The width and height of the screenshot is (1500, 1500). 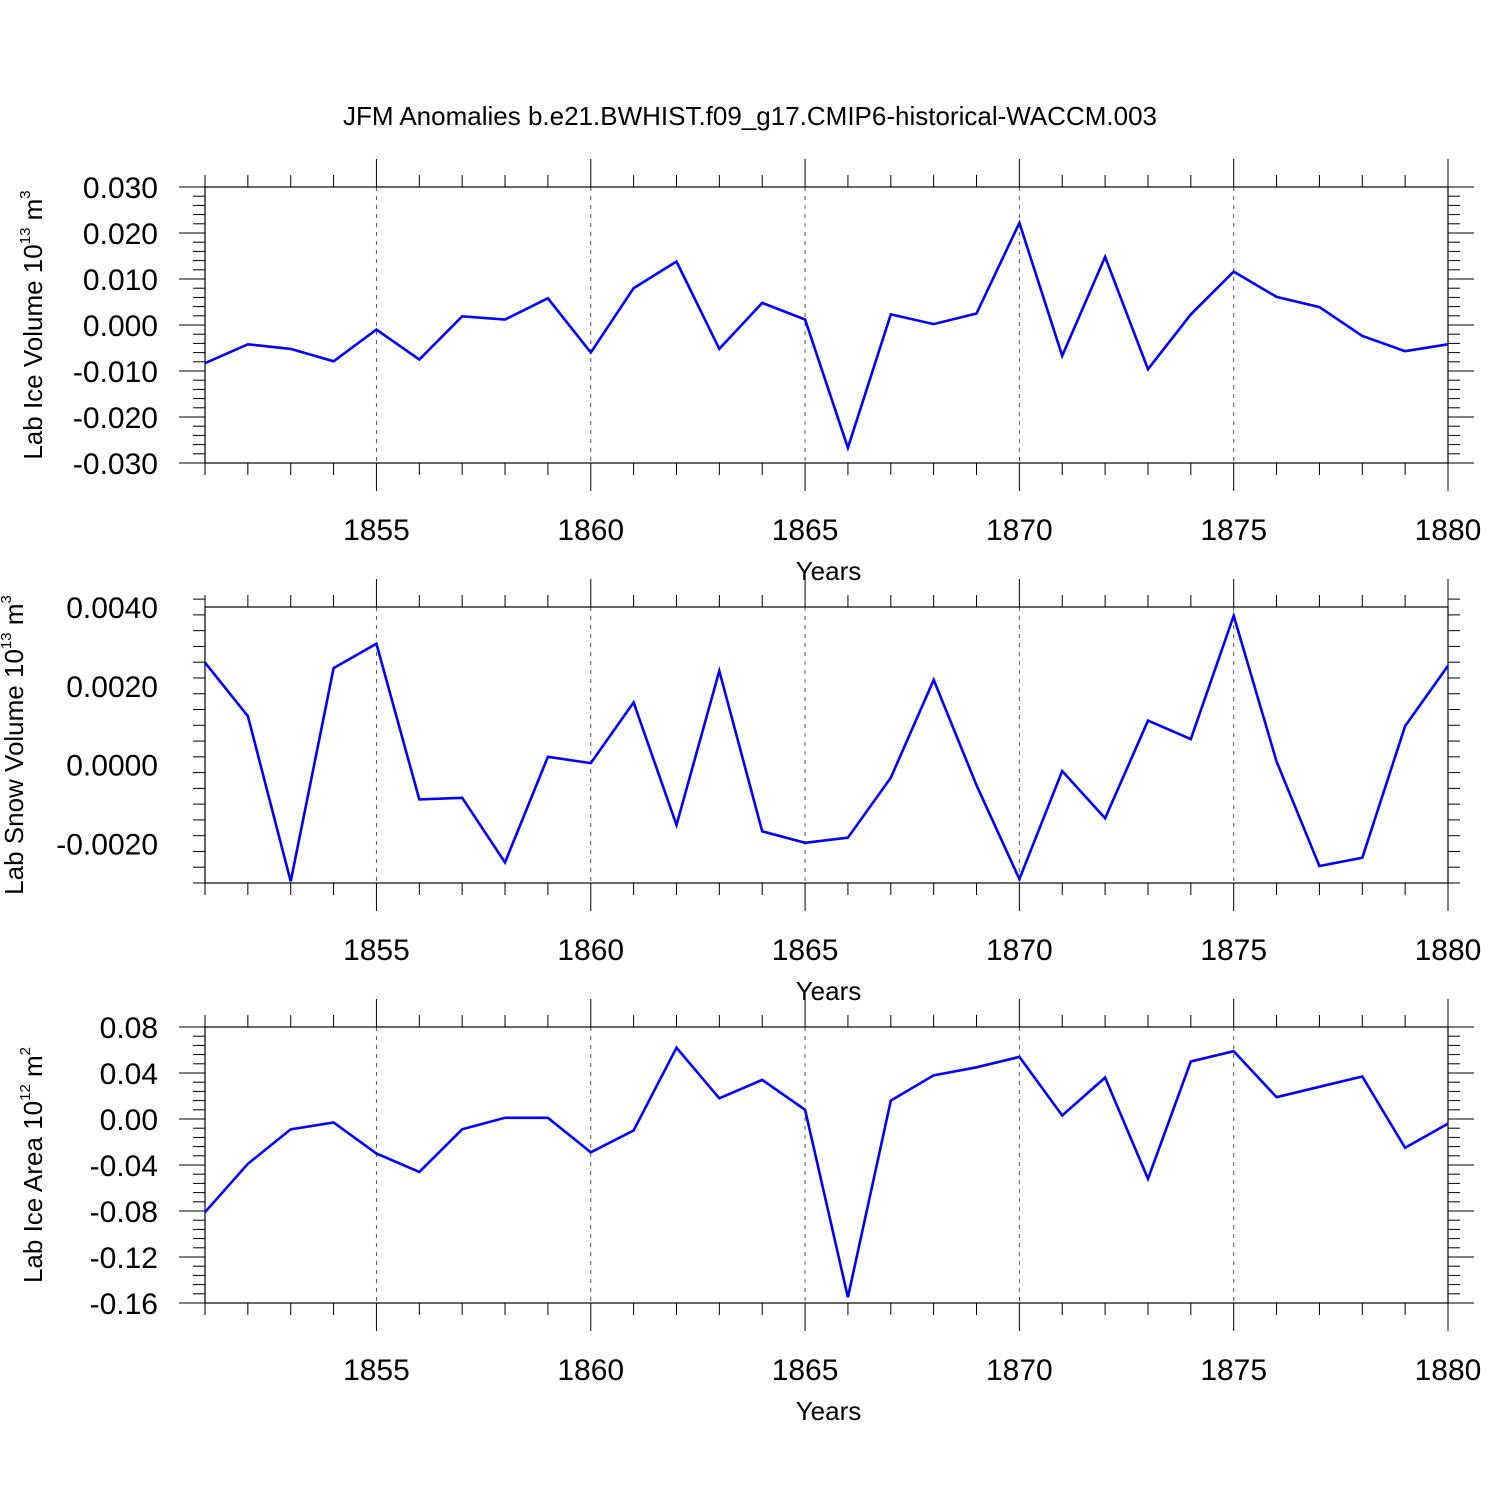 I want to click on y-tick-label: -0.010, so click(x=115, y=372).